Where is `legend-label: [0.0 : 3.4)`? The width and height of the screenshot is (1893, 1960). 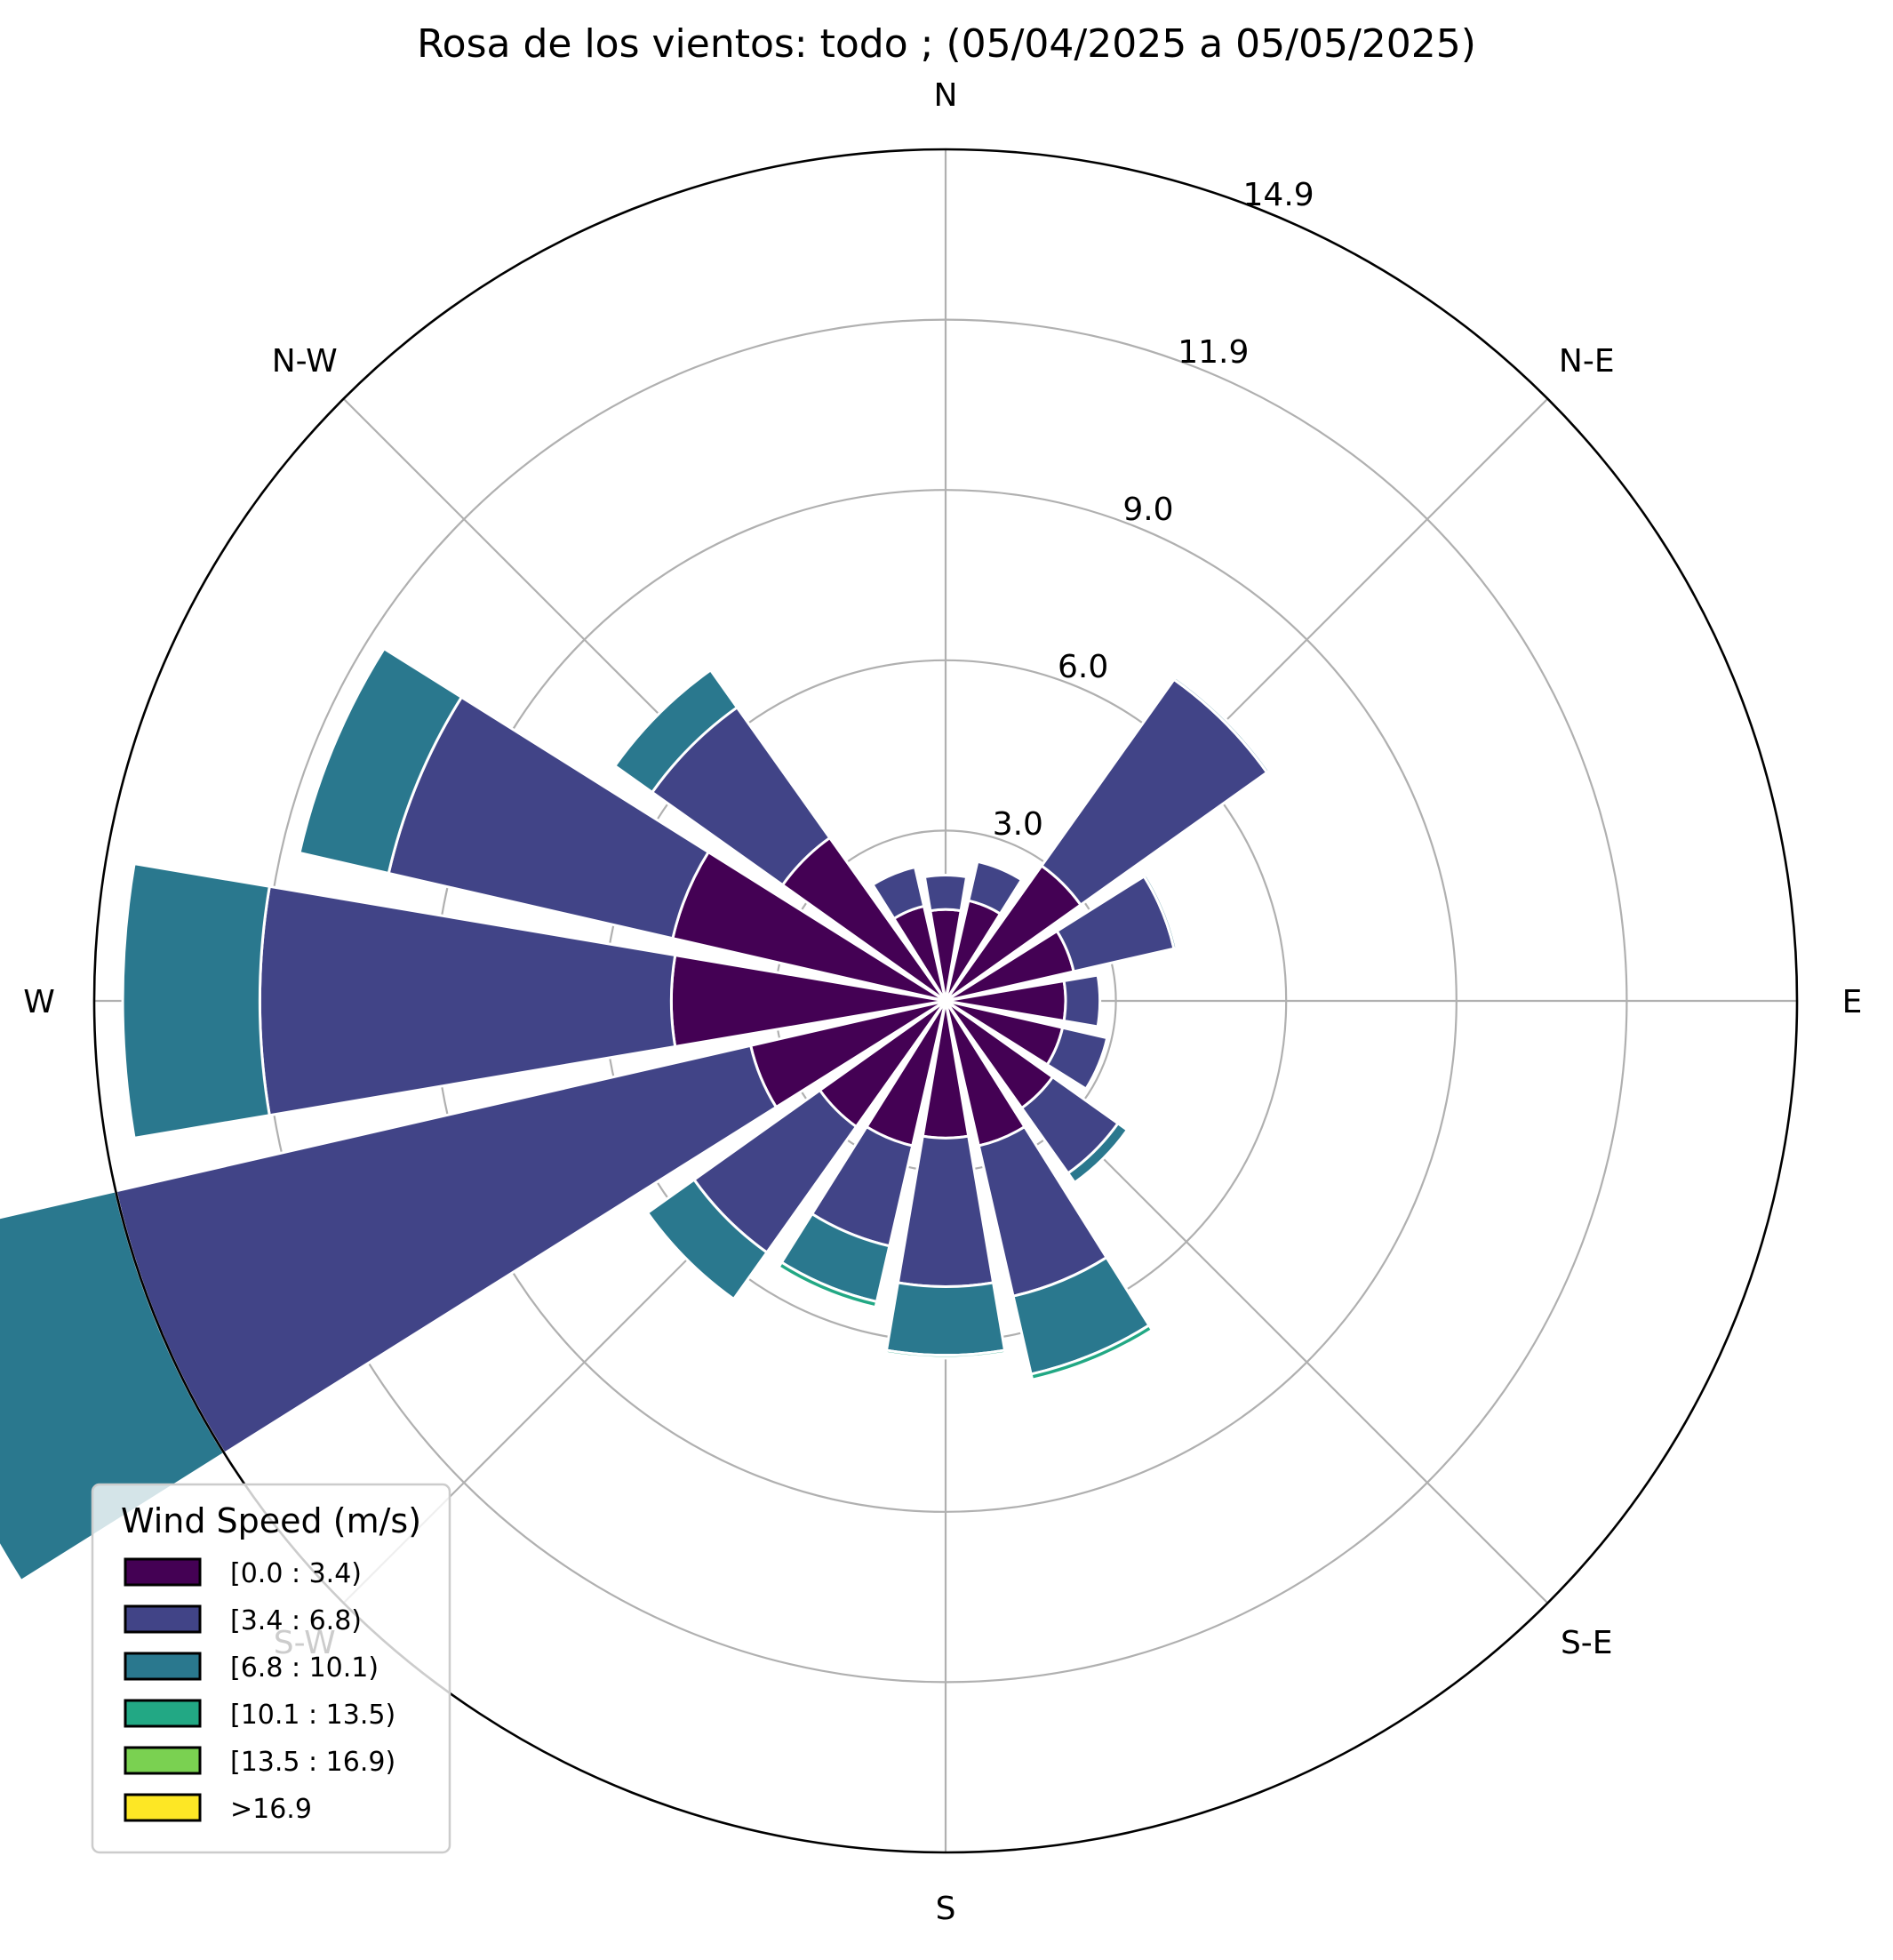 legend-label: [0.0 : 3.4) is located at coordinates (296, 1573).